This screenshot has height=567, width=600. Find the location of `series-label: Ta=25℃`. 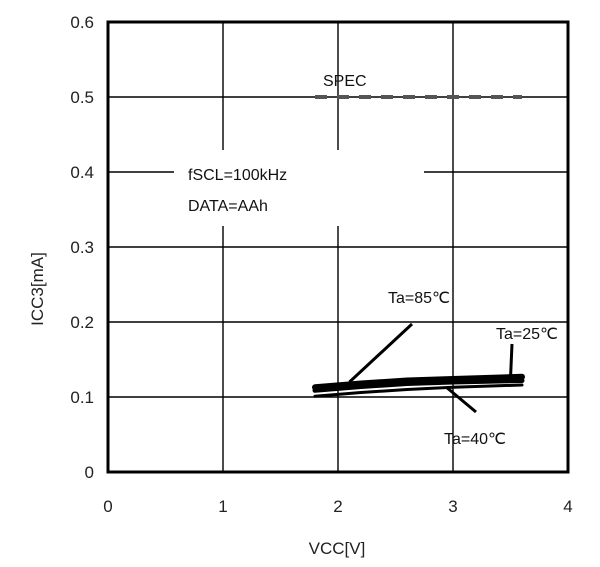

series-label: Ta=25℃ is located at coordinates (527, 334).